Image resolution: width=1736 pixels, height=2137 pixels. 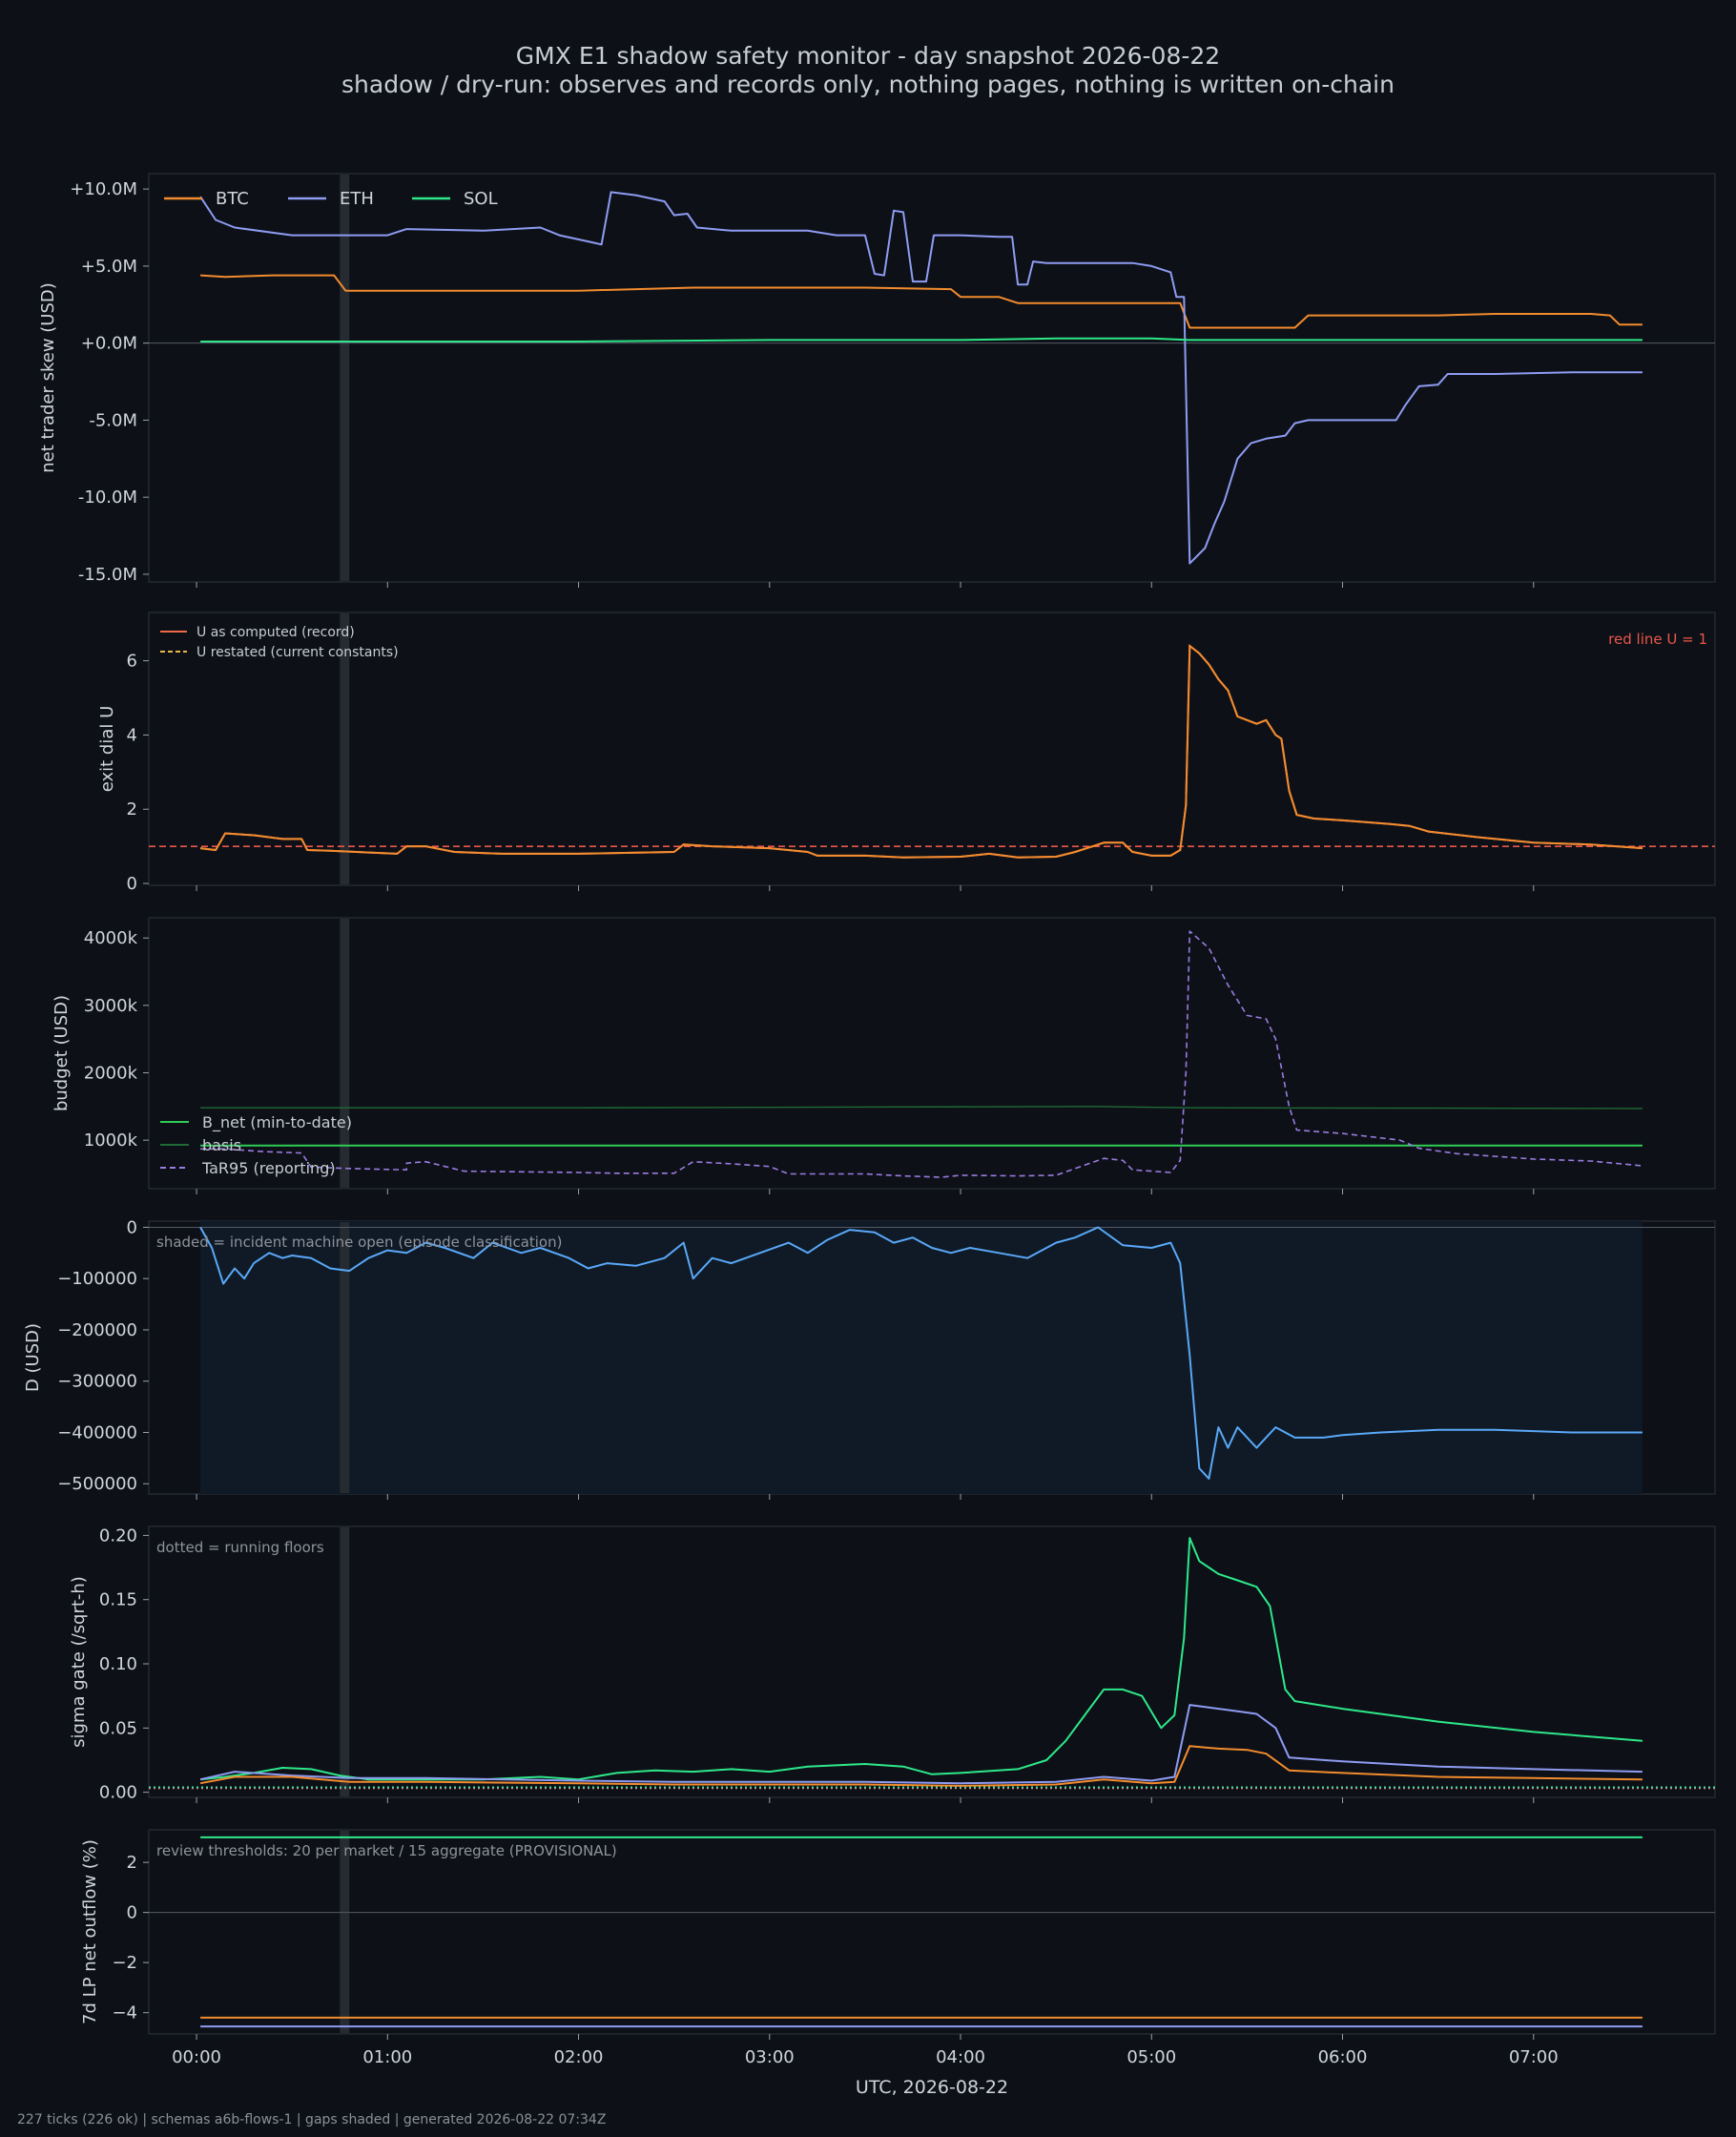 I want to click on y-tick-label: 0.00, so click(x=118, y=1793).